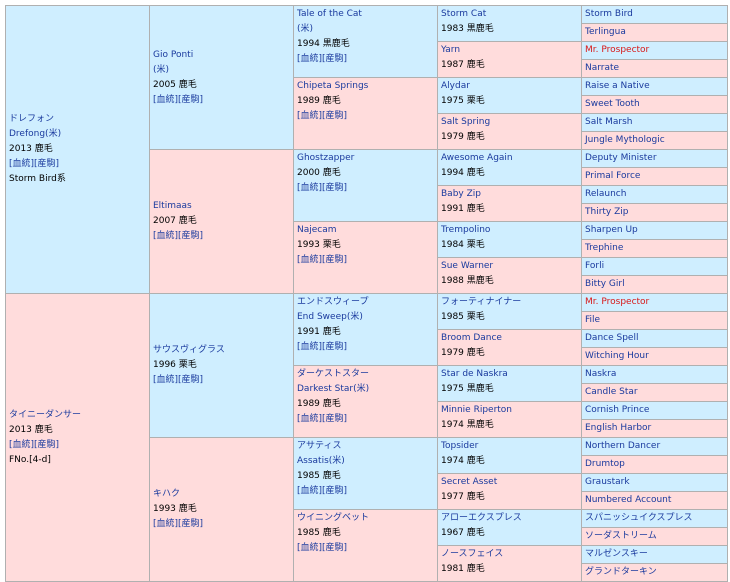 This screenshot has height=582, width=730. Describe the element at coordinates (611, 392) in the screenshot. I see `horse-name-link: Candle Star` at that location.